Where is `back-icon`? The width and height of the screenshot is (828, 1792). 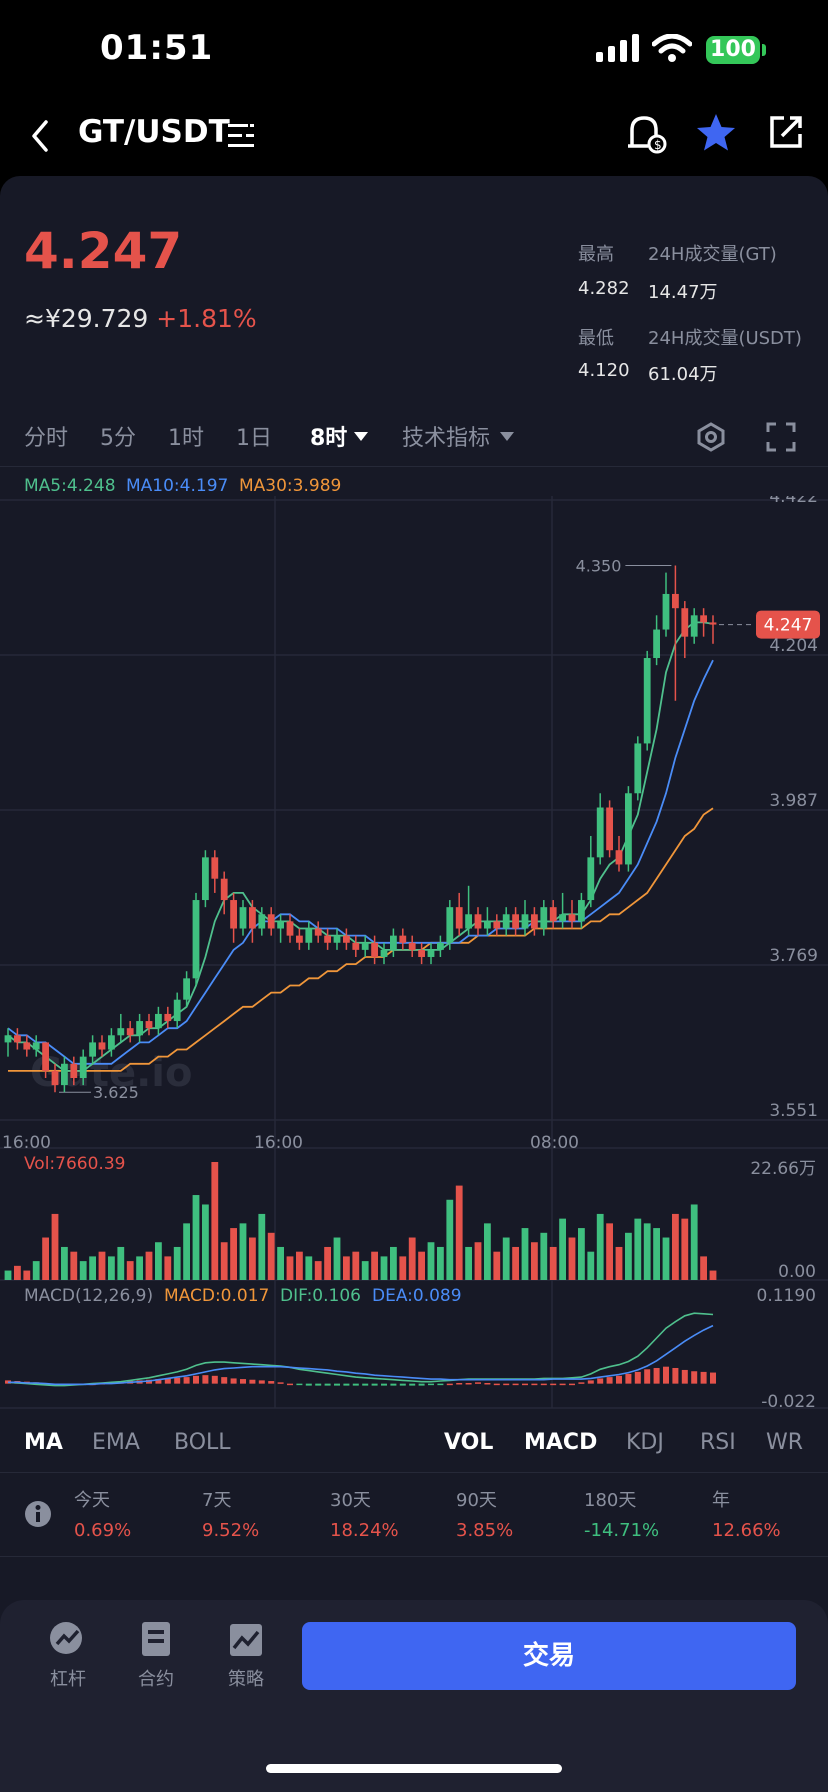
back-icon is located at coordinates (40, 136).